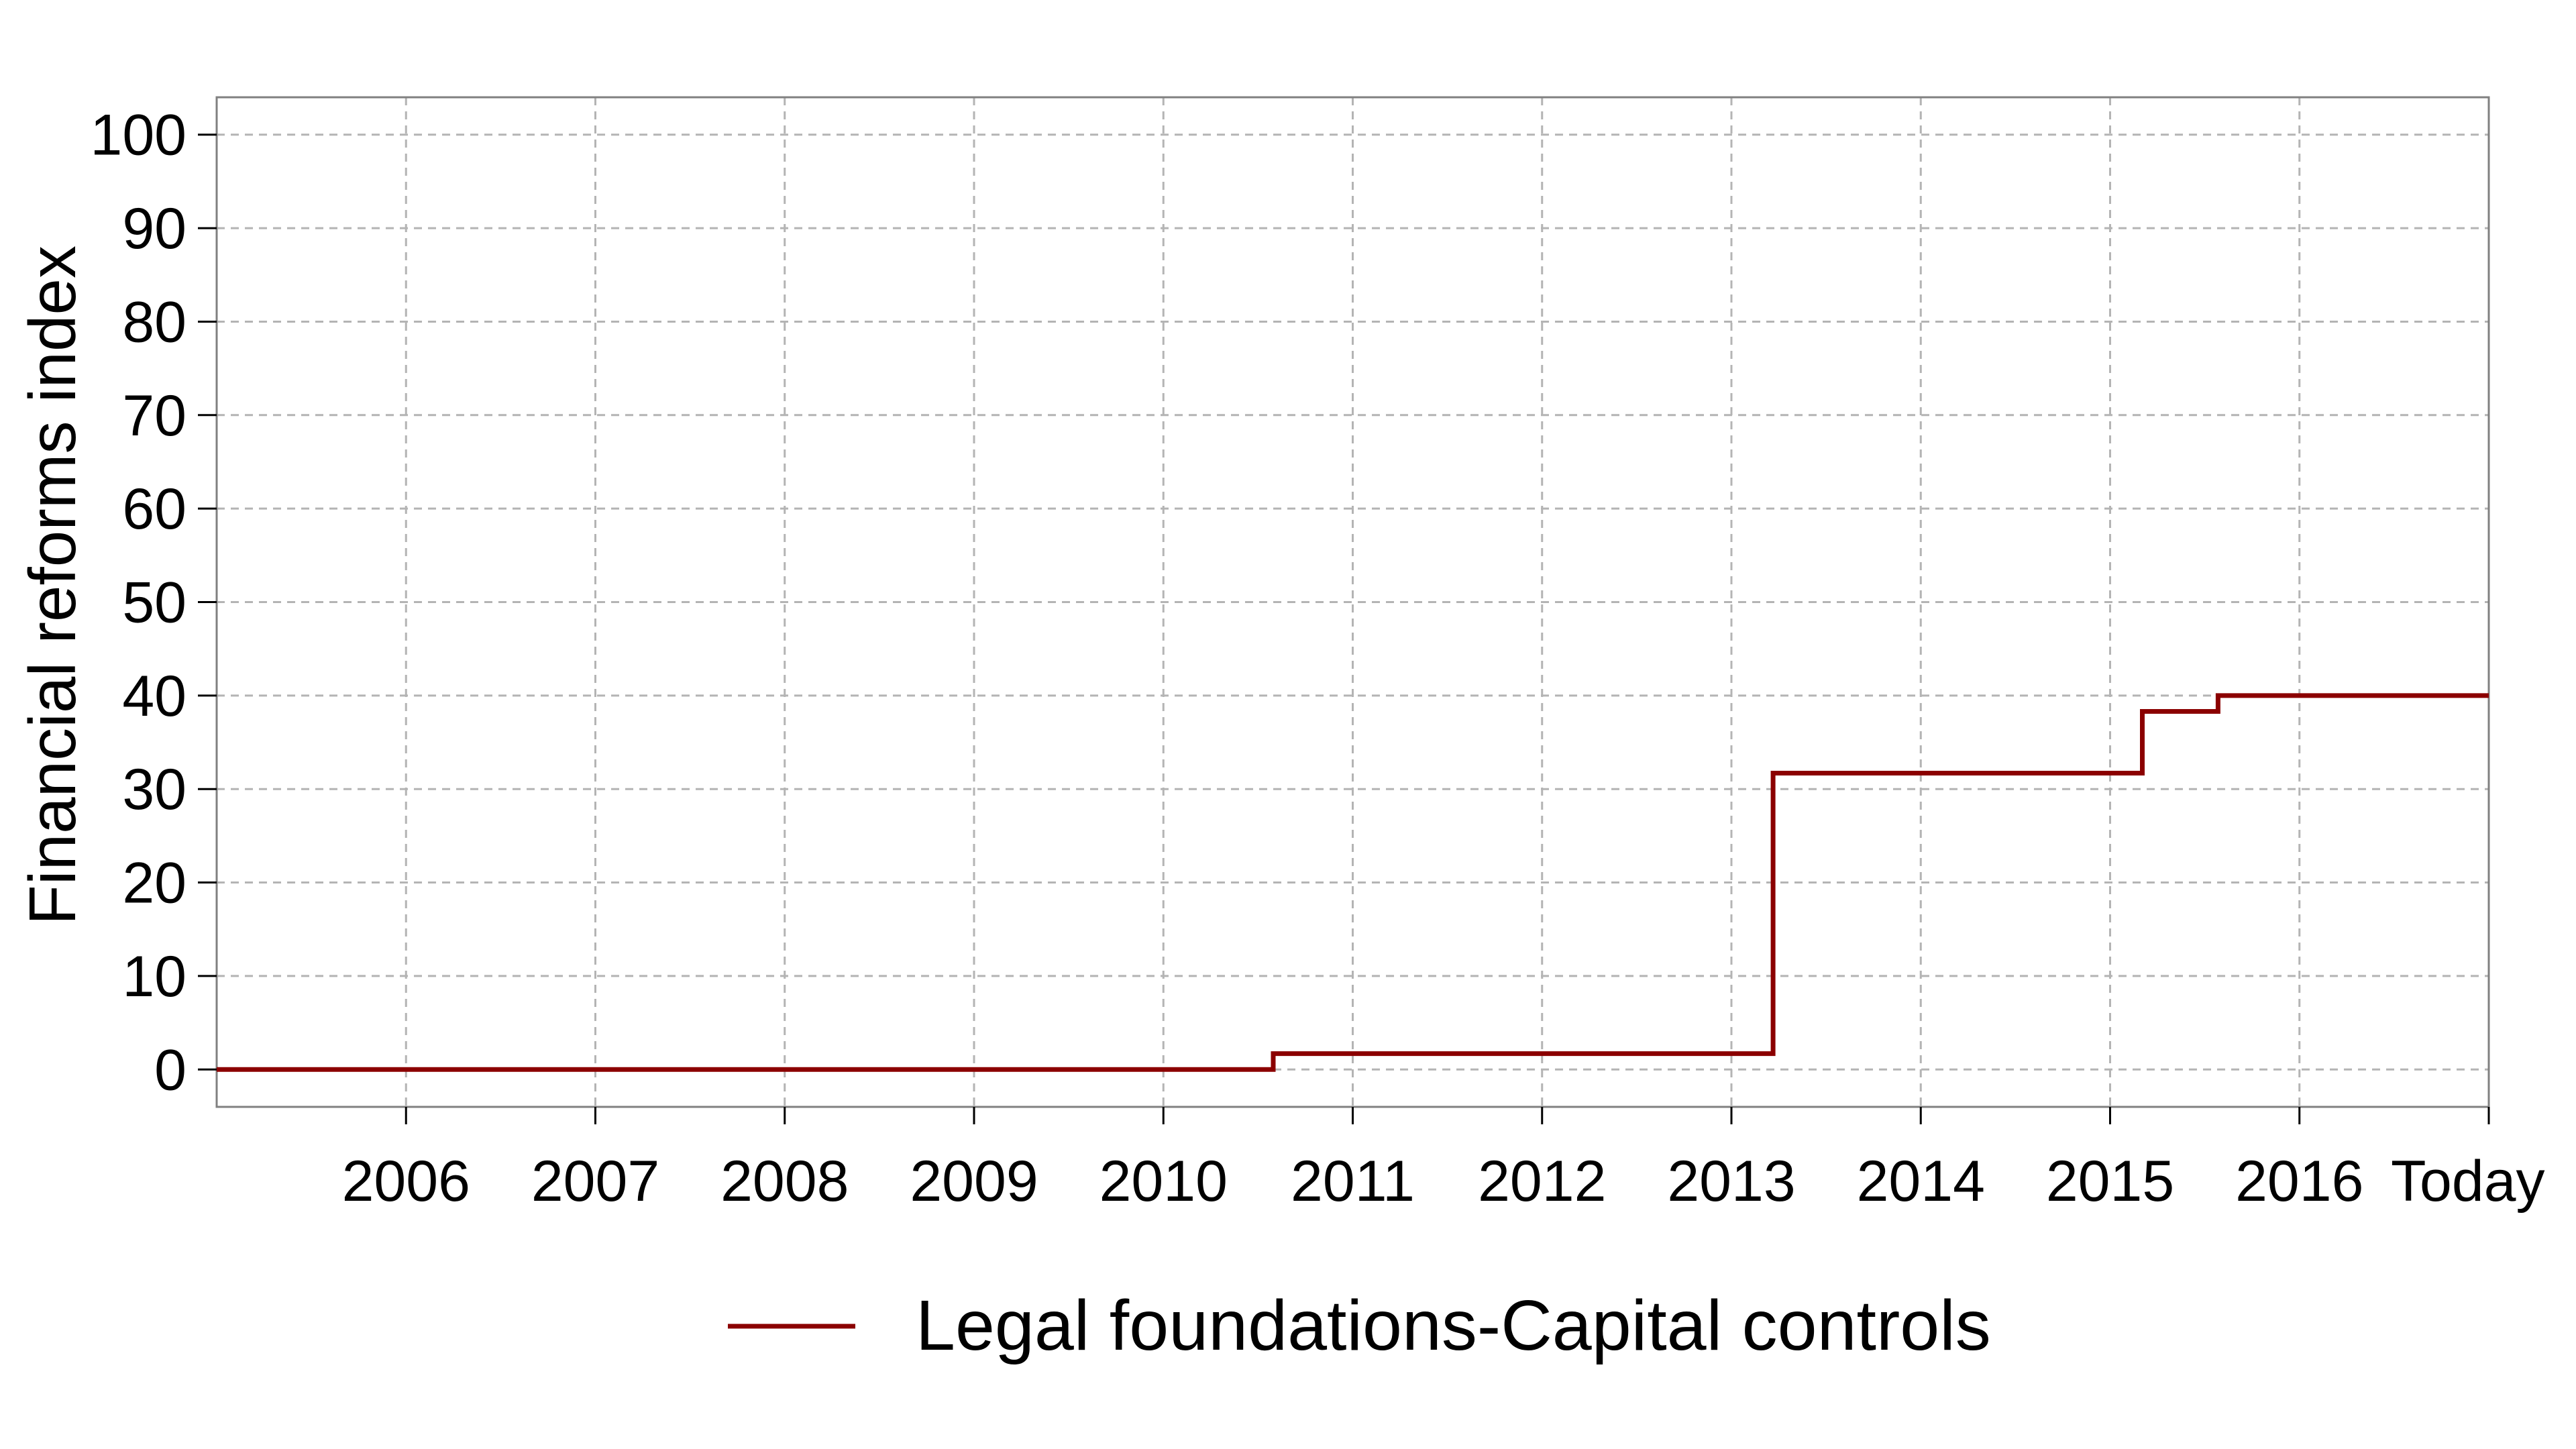 Image resolution: width=2576 pixels, height=1449 pixels. I want to click on y-tick-label: 90, so click(154, 229).